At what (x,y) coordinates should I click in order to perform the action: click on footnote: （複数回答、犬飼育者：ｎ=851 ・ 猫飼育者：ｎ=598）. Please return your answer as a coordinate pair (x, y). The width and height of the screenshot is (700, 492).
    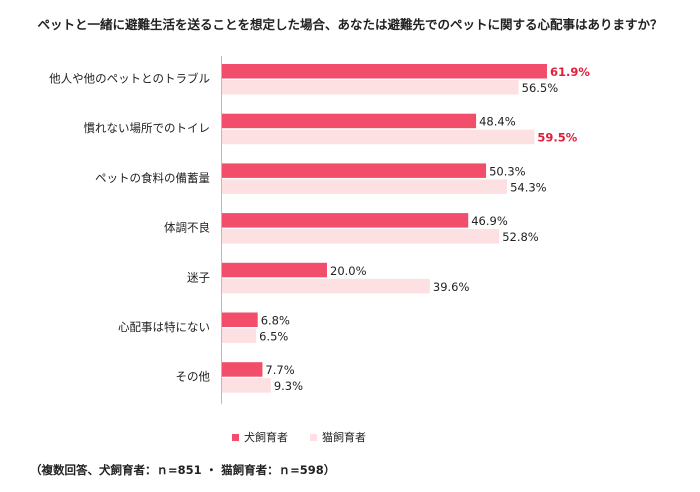
    Looking at the image, I should click on (183, 470).